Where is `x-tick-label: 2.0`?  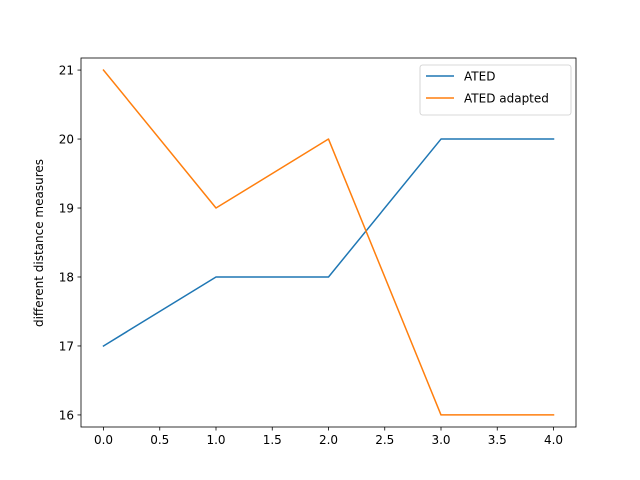
x-tick-label: 2.0 is located at coordinates (328, 440).